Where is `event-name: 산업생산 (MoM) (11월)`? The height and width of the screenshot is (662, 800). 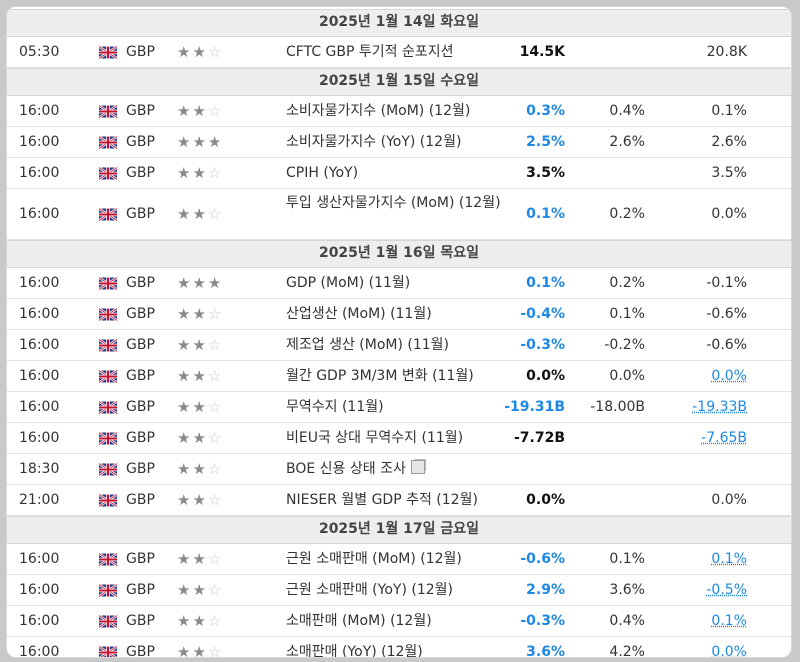 event-name: 산업생산 (MoM) (11월) is located at coordinates (393, 314).